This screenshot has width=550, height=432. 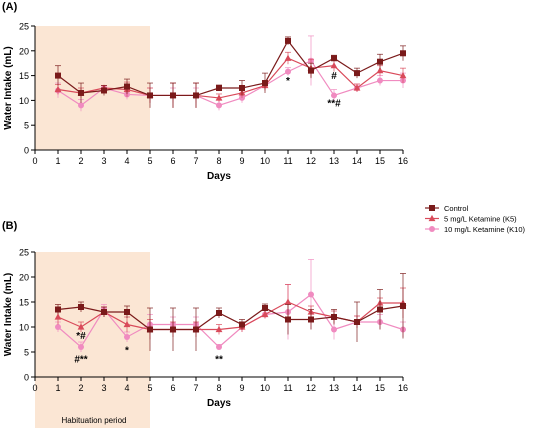 What do you see at coordinates (311, 161) in the screenshot?
I see `x-tick-label: 12` at bounding box center [311, 161].